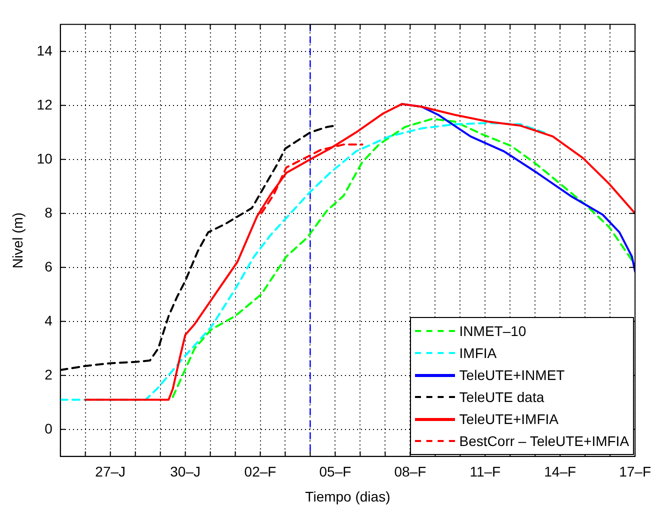 This screenshot has width=667, height=514. Describe the element at coordinates (17, 240) in the screenshot. I see `y-axis-title: Nivel (m)` at that location.